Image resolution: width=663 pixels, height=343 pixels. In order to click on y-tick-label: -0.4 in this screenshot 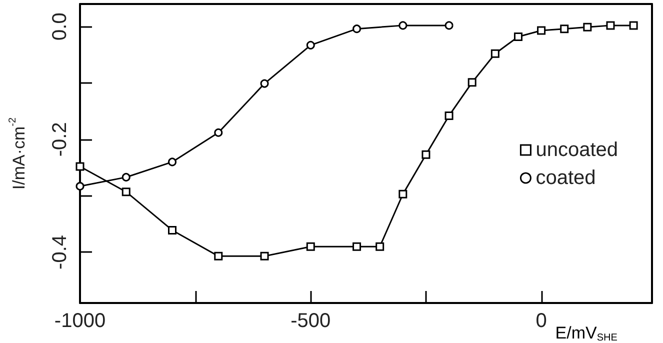, I will do `click(60, 252)`.